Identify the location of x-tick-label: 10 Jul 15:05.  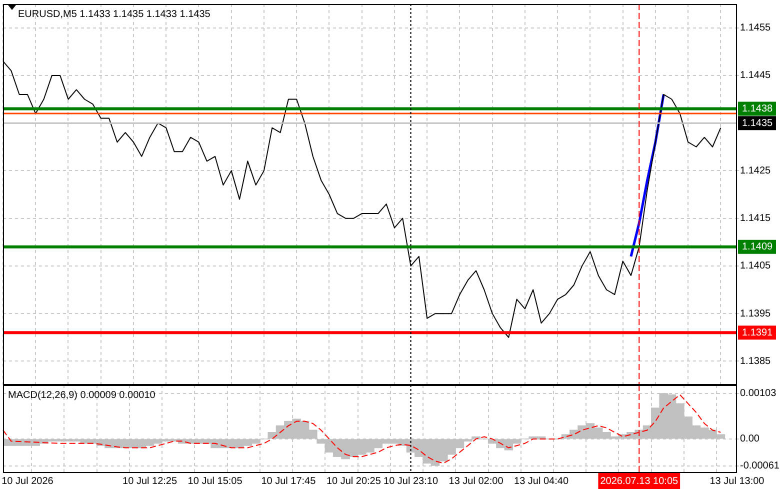
(215, 481).